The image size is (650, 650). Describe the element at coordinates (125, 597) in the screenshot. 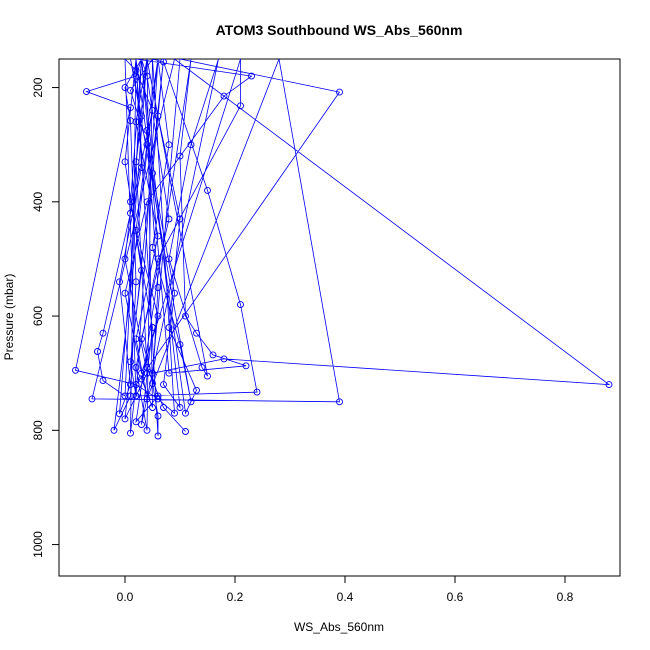

I see `x-tick-label: 0.0` at that location.